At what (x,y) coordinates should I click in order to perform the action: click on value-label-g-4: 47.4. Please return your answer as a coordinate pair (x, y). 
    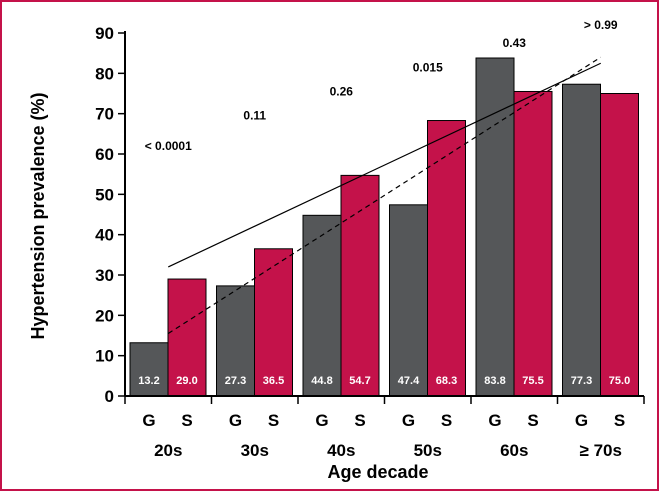
    Looking at the image, I should click on (409, 381).